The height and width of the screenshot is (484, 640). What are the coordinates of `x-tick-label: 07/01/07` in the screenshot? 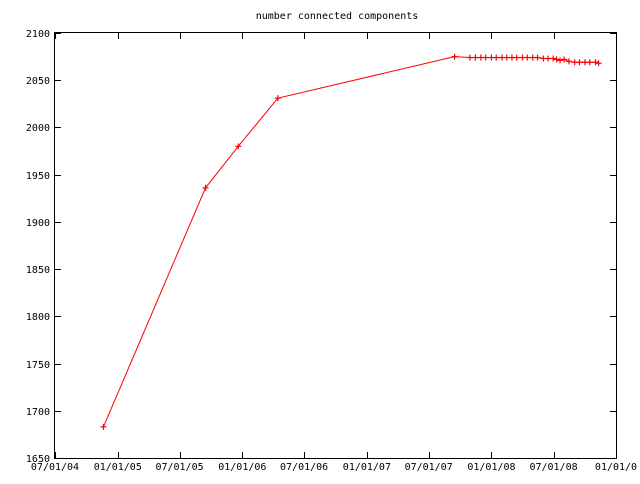 It's located at (429, 467).